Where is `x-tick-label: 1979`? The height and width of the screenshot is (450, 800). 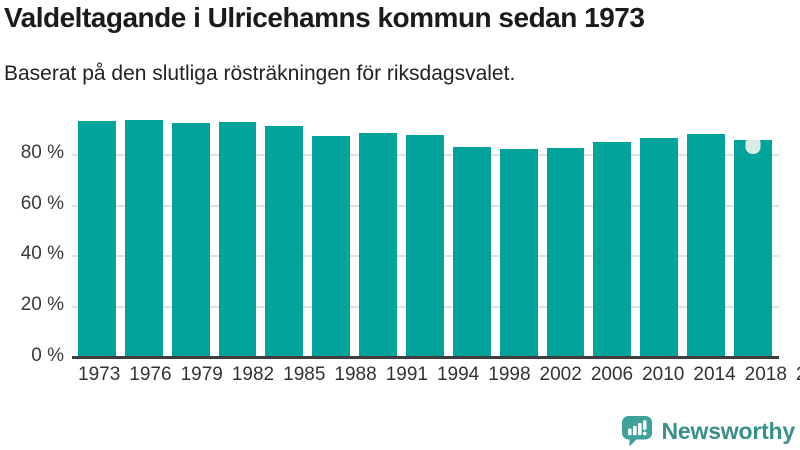 x-tick-label: 1979 is located at coordinates (201, 374).